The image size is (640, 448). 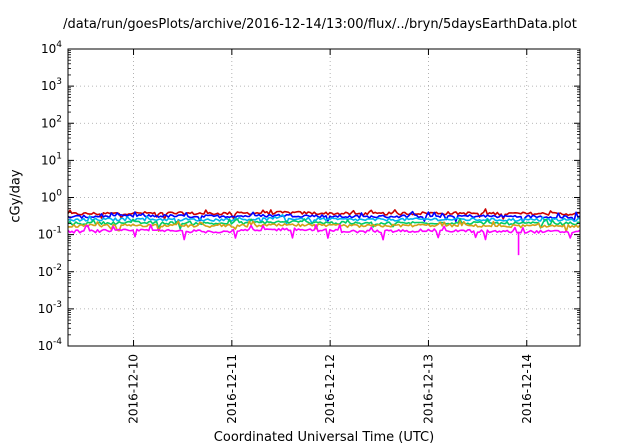 I want to click on y-tick-label: 10⁻⁴, so click(x=50, y=345).